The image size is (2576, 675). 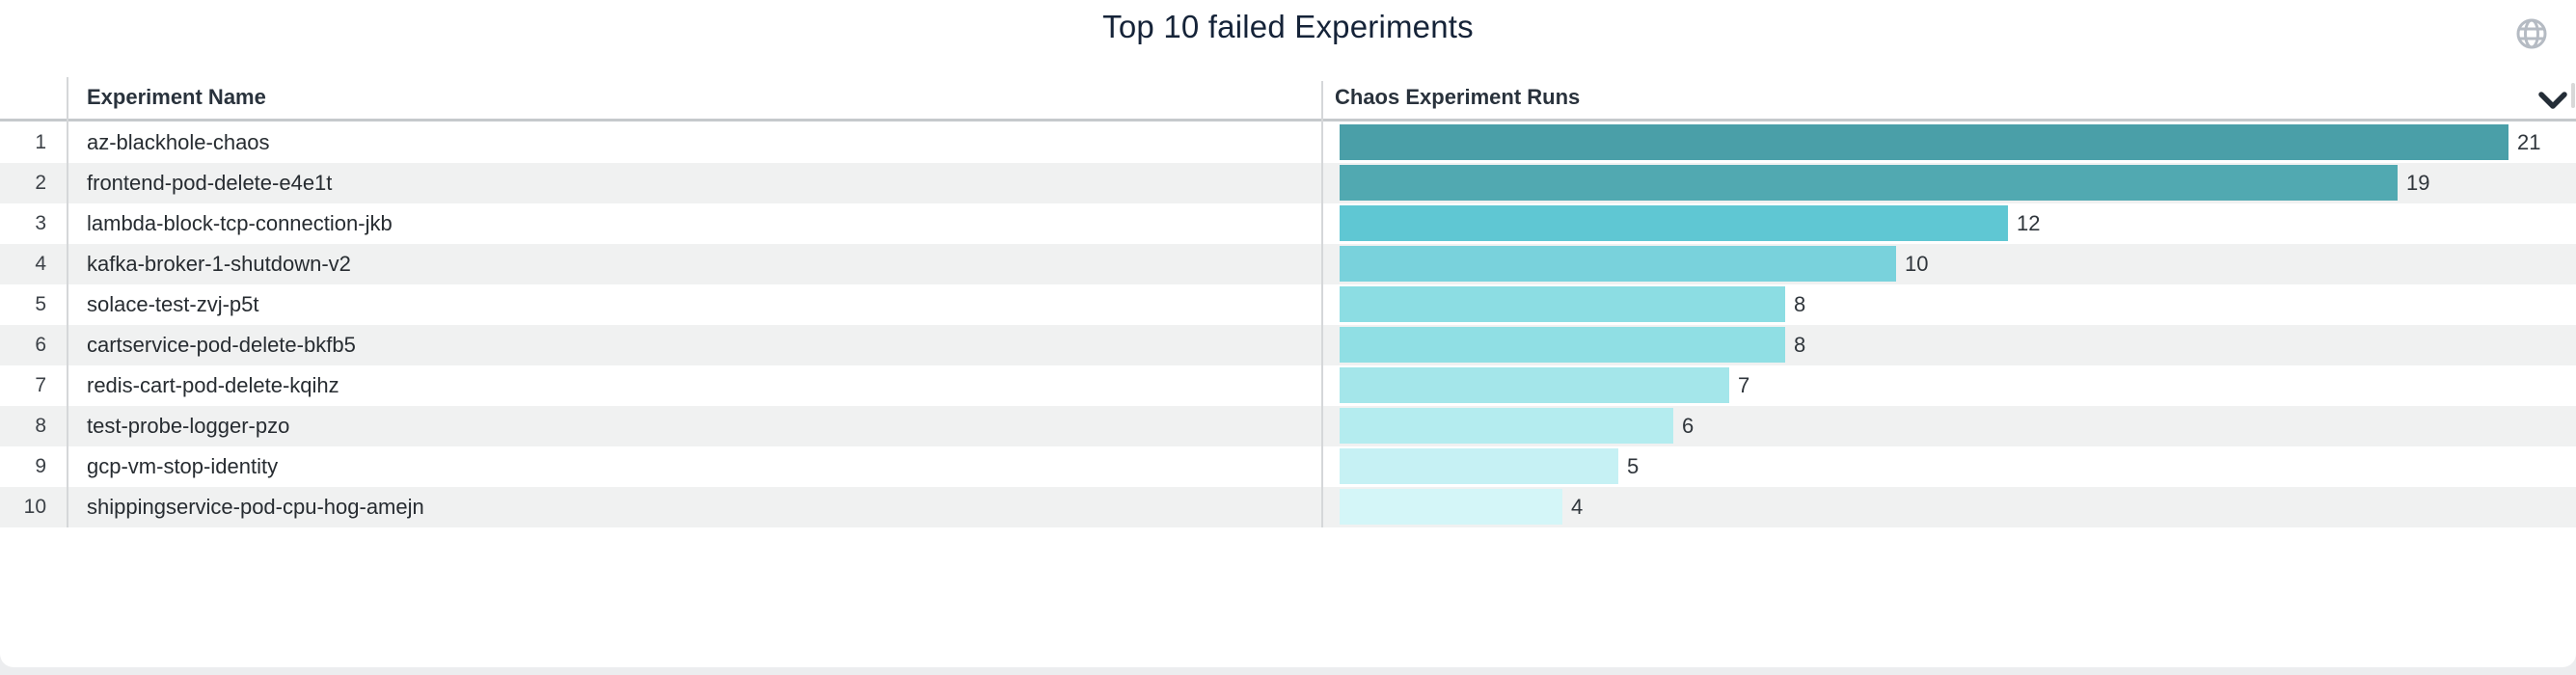 What do you see at coordinates (2531, 33) in the screenshot?
I see `globe-icon` at bounding box center [2531, 33].